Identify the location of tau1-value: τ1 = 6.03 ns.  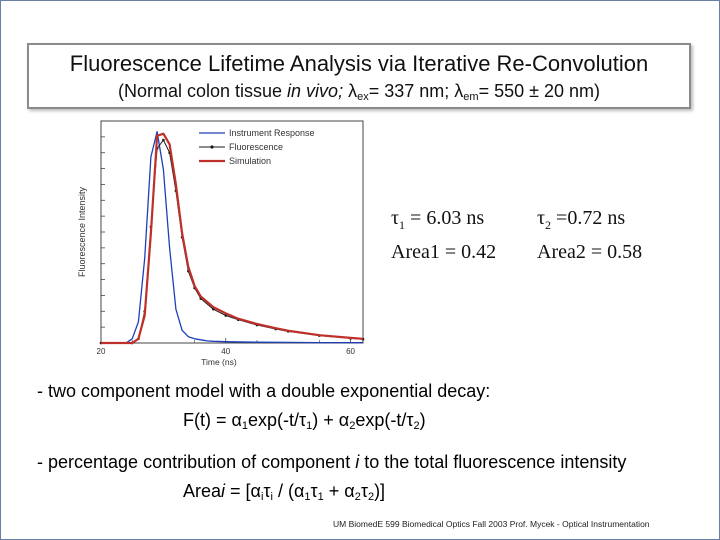
(438, 219).